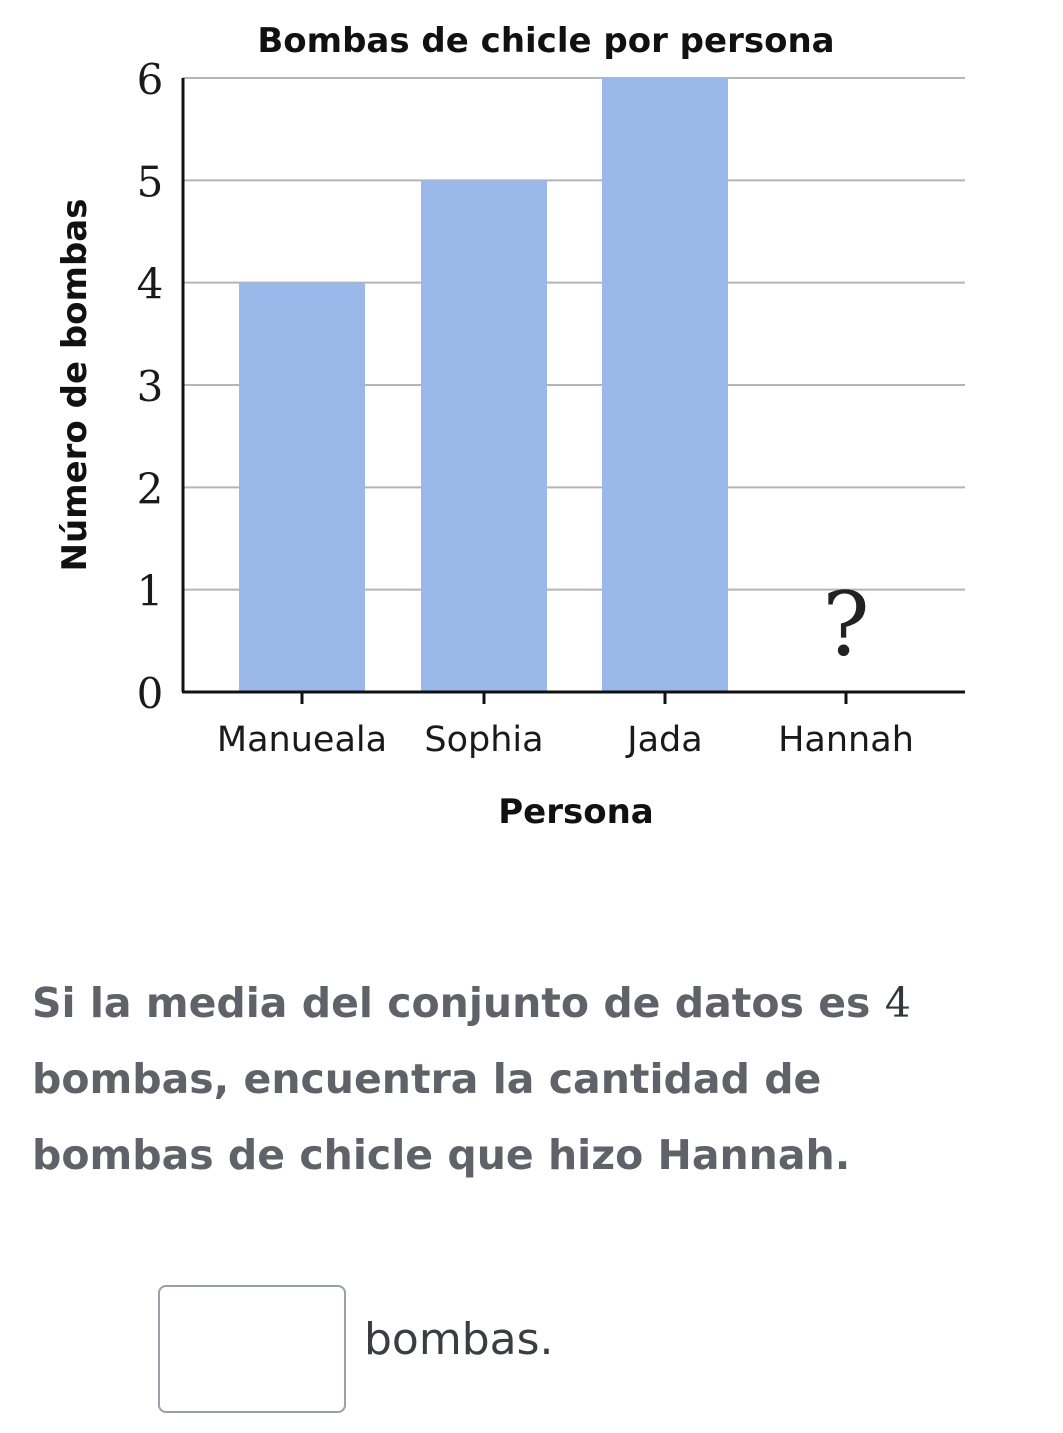 The height and width of the screenshot is (1433, 1063). I want to click on unknown-value-marker: ?, so click(845, 624).